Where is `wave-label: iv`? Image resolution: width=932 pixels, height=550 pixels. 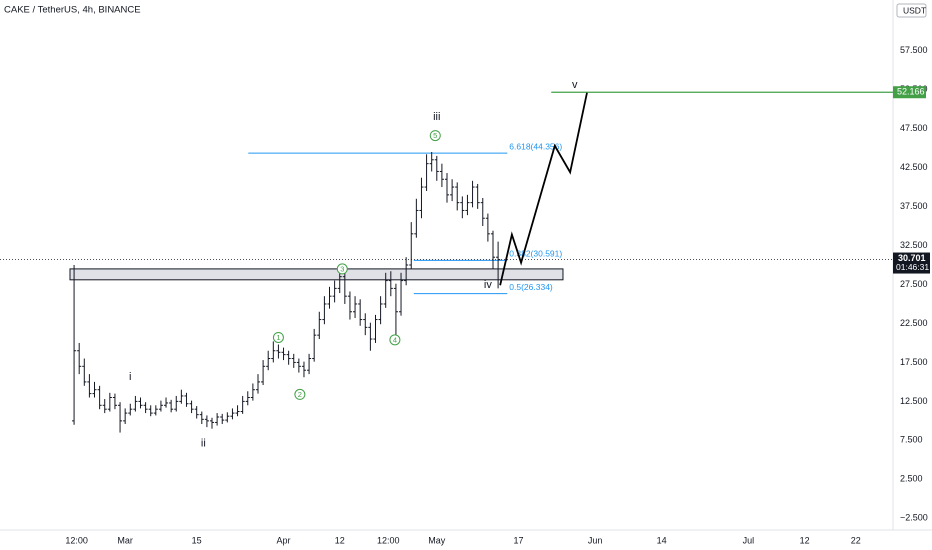
wave-label: iv is located at coordinates (488, 285).